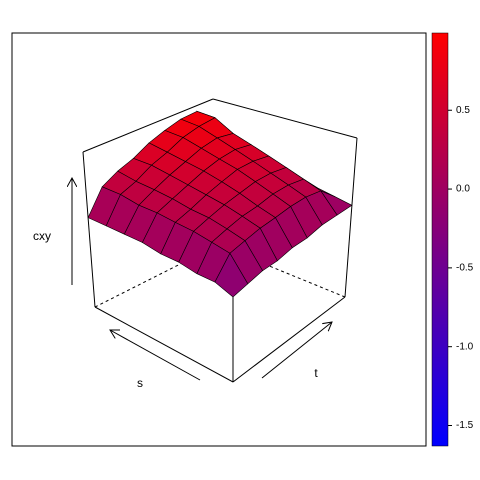 The width and height of the screenshot is (480, 480). Describe the element at coordinates (463, 189) in the screenshot. I see `colorbar-tick-label: 0.0` at that location.